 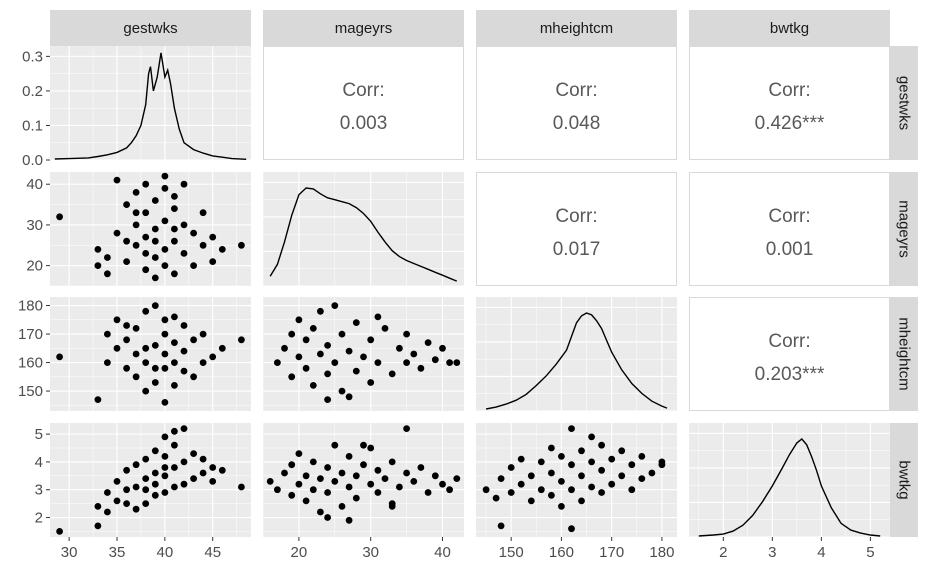 I want to click on x-tick-label: 40, so click(x=165, y=552).